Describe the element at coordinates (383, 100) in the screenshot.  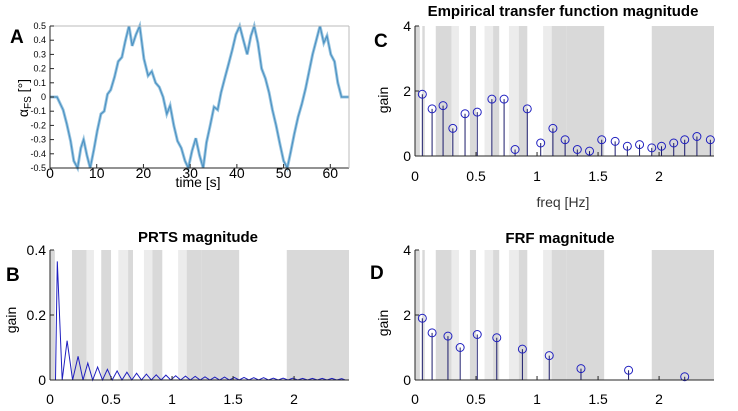
I see `panel-c-y-axis-label: gain` at that location.